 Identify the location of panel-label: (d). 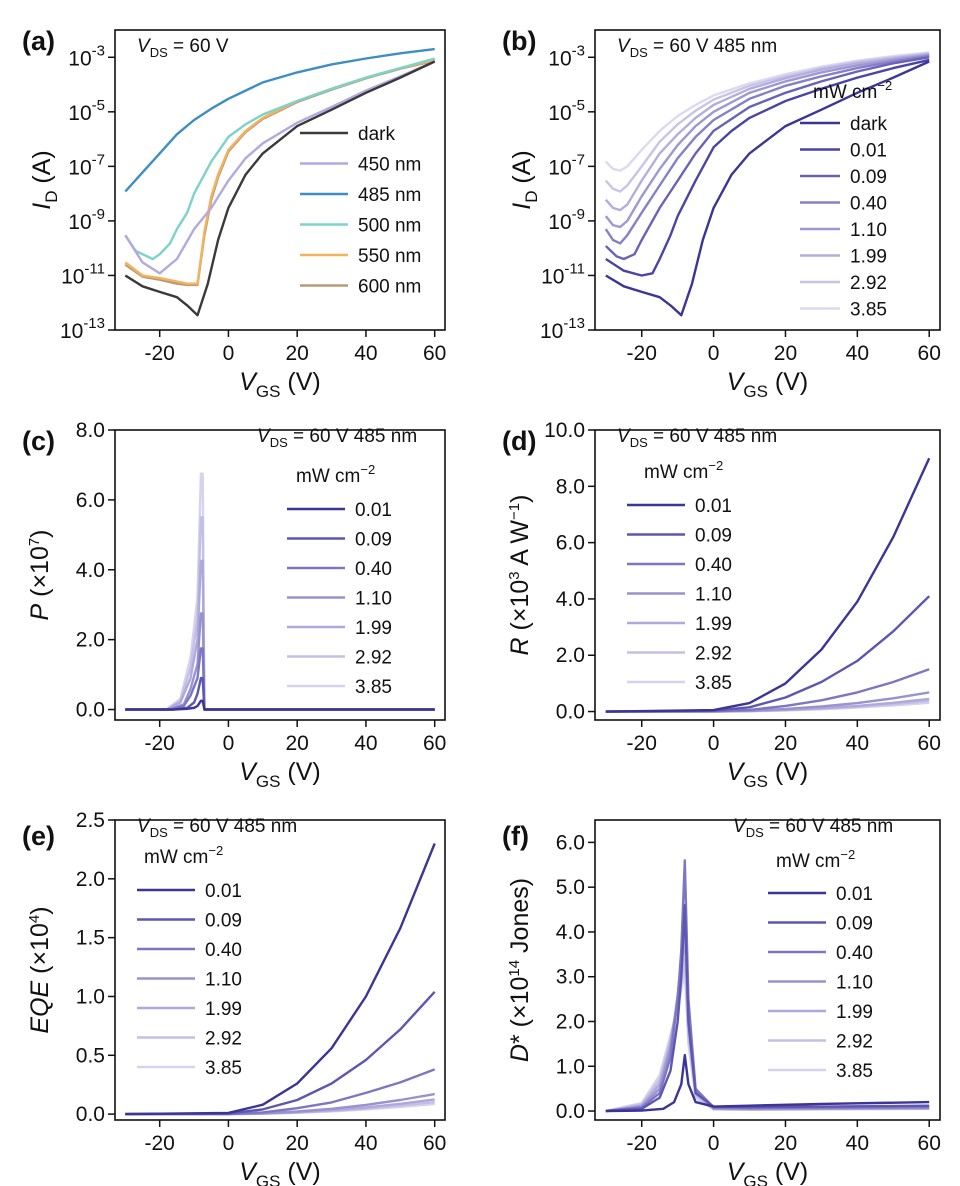
(519, 441).